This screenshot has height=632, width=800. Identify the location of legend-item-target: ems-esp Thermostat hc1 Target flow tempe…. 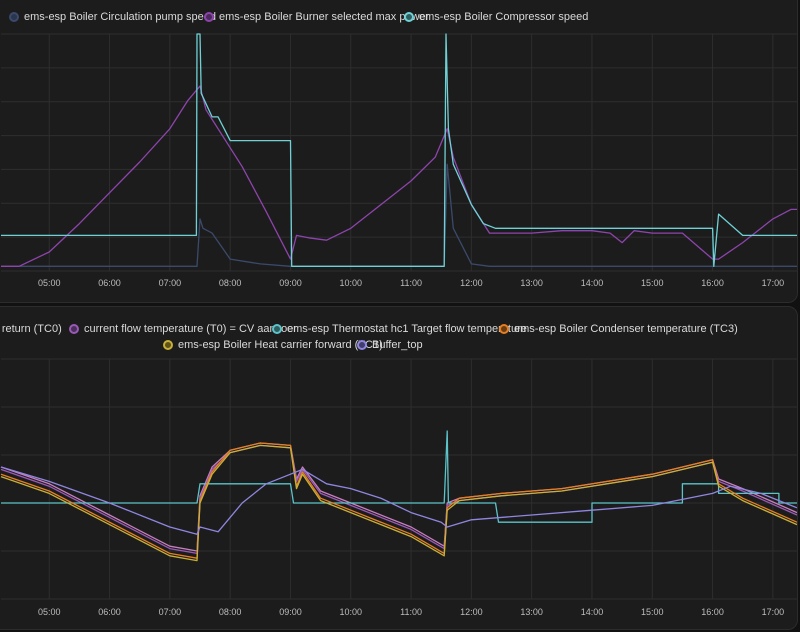
(399, 329).